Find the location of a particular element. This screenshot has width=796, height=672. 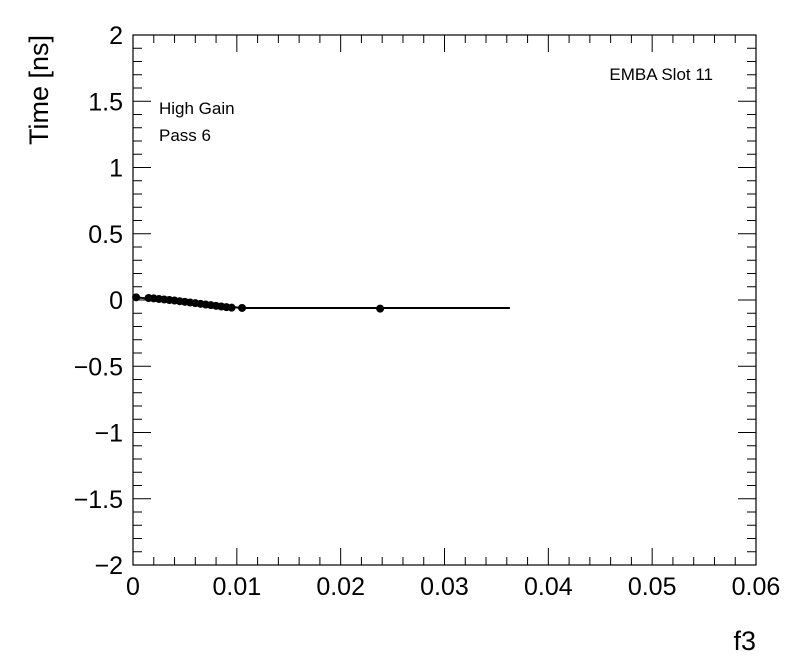

y-tick-label: 0.5 is located at coordinates (105, 235).